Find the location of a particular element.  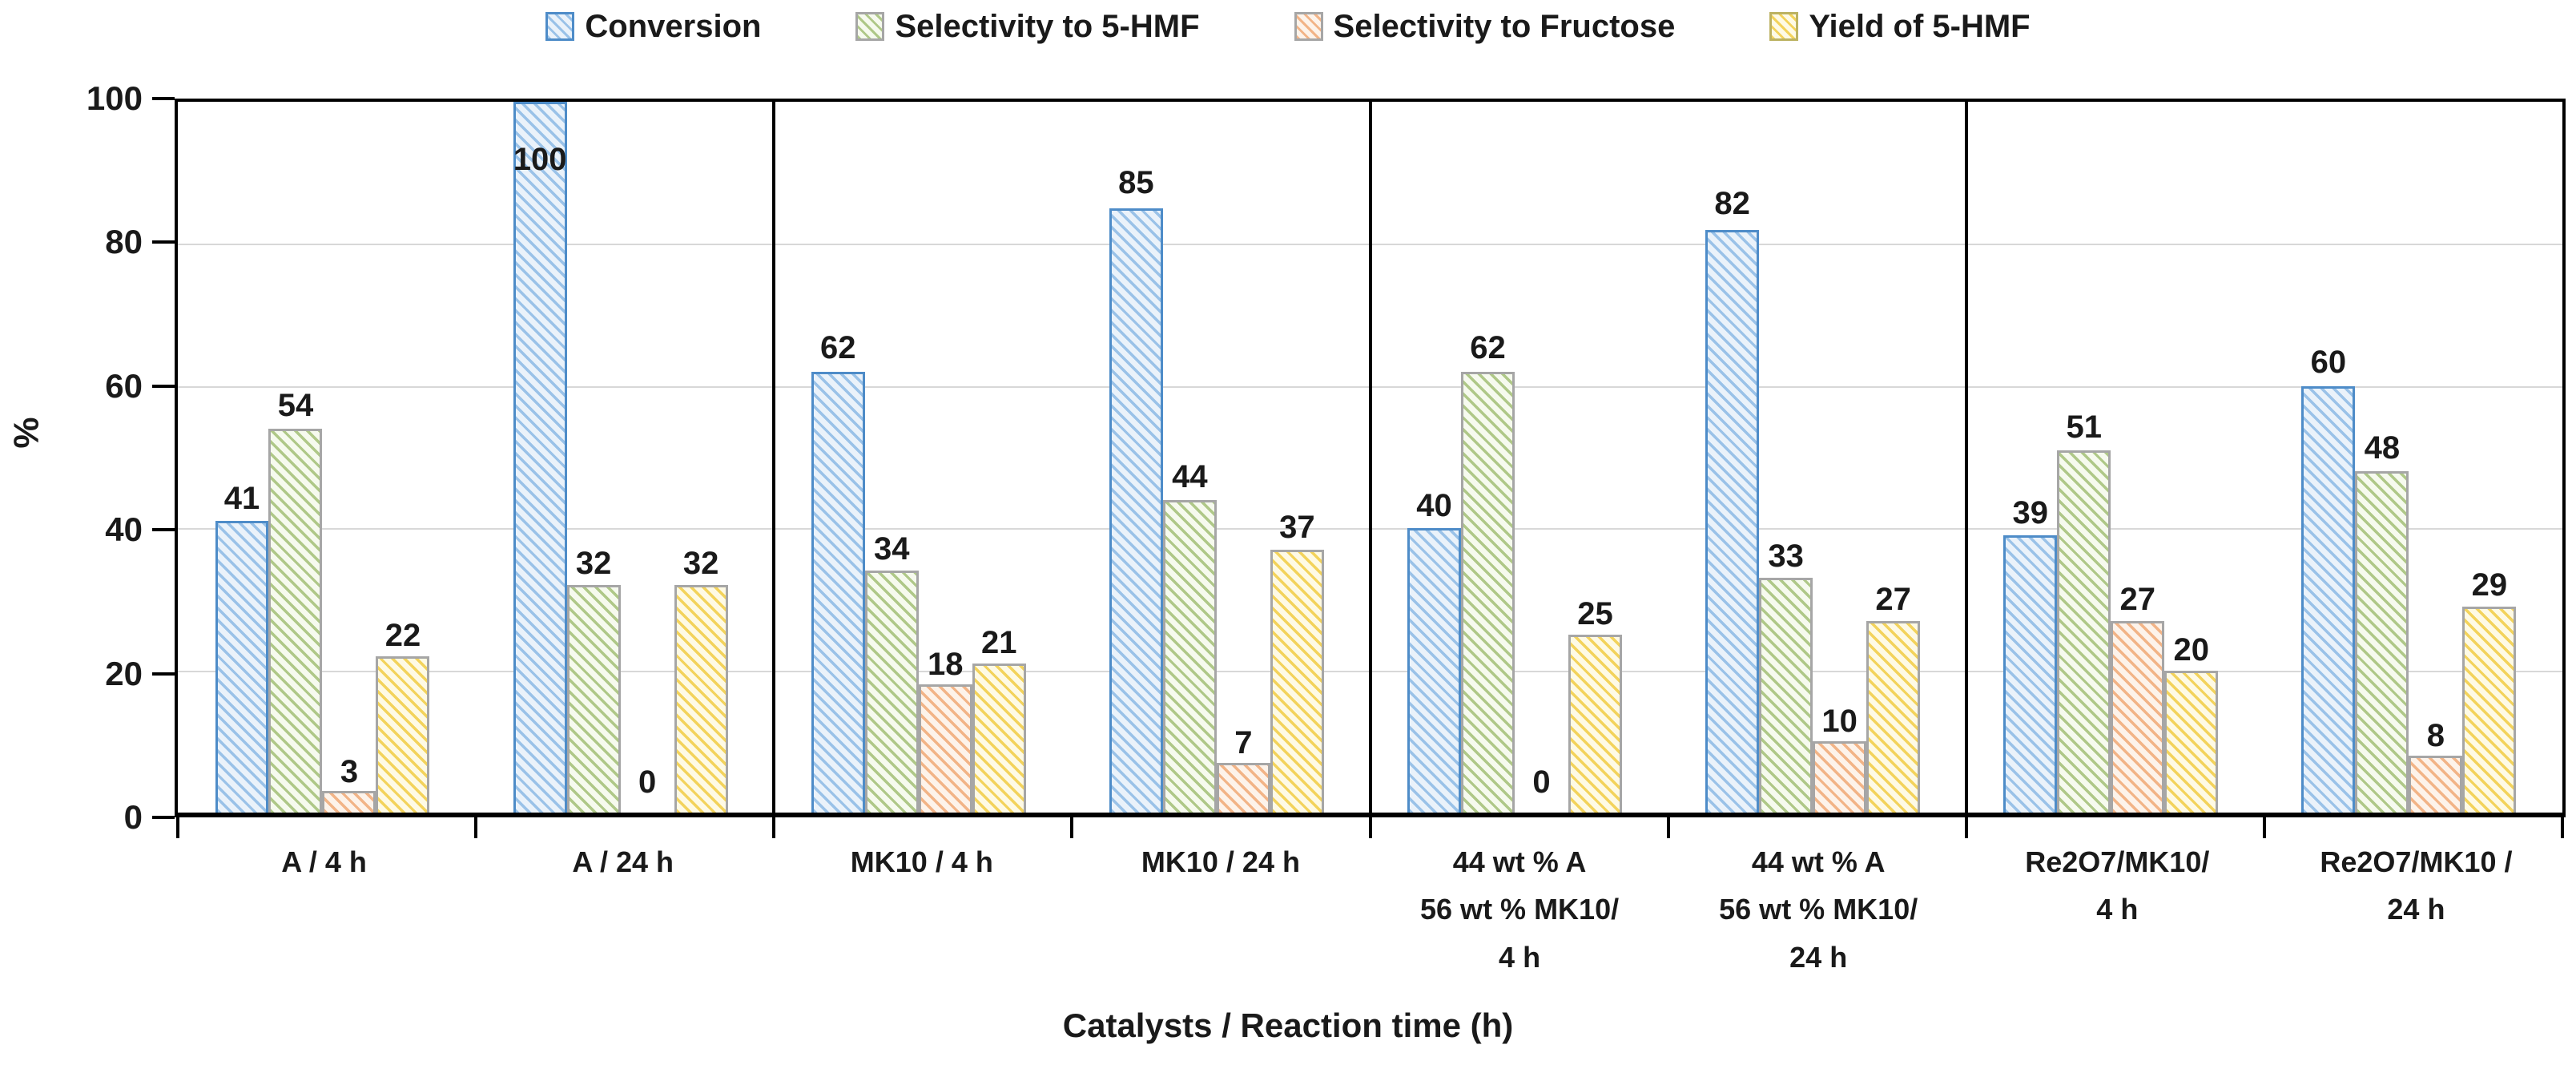

x-category-label: A / 4 h is located at coordinates (324, 861).